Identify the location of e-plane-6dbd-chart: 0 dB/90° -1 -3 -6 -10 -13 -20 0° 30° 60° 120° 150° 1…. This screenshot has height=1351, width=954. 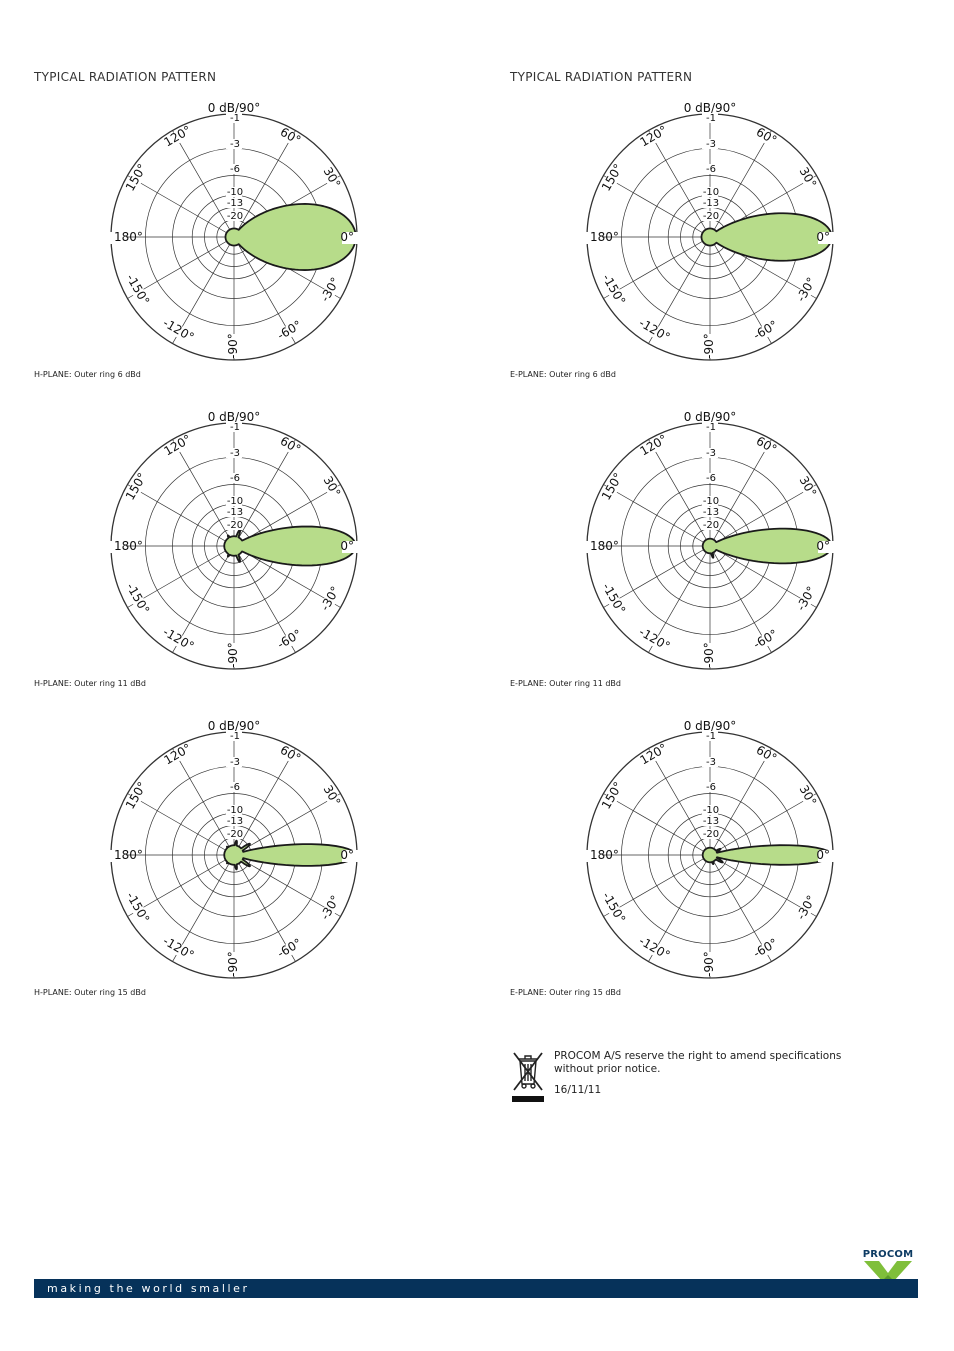
(711, 232).